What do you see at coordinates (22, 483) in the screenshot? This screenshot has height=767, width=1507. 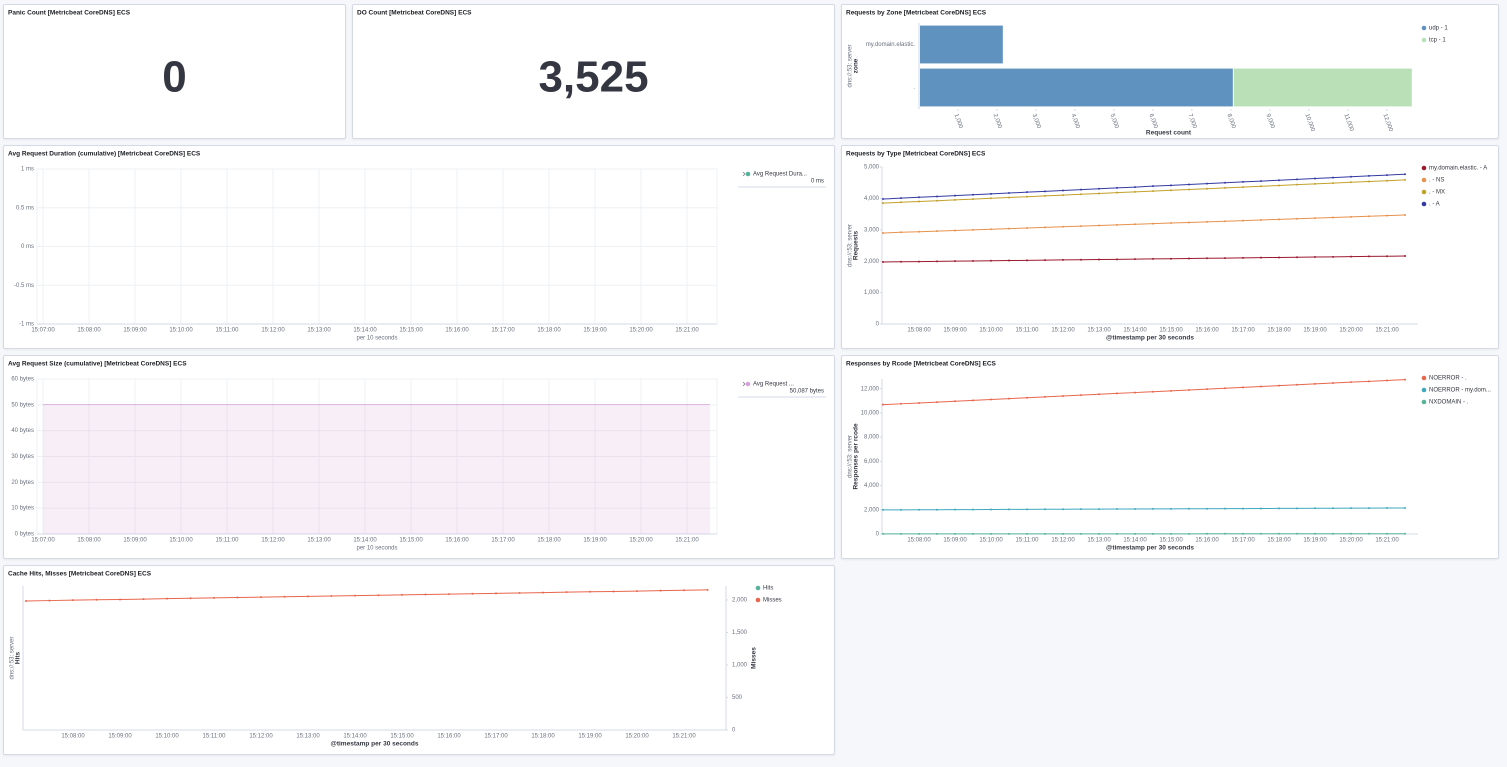 I see `y-tick-label: 20 bytes` at bounding box center [22, 483].